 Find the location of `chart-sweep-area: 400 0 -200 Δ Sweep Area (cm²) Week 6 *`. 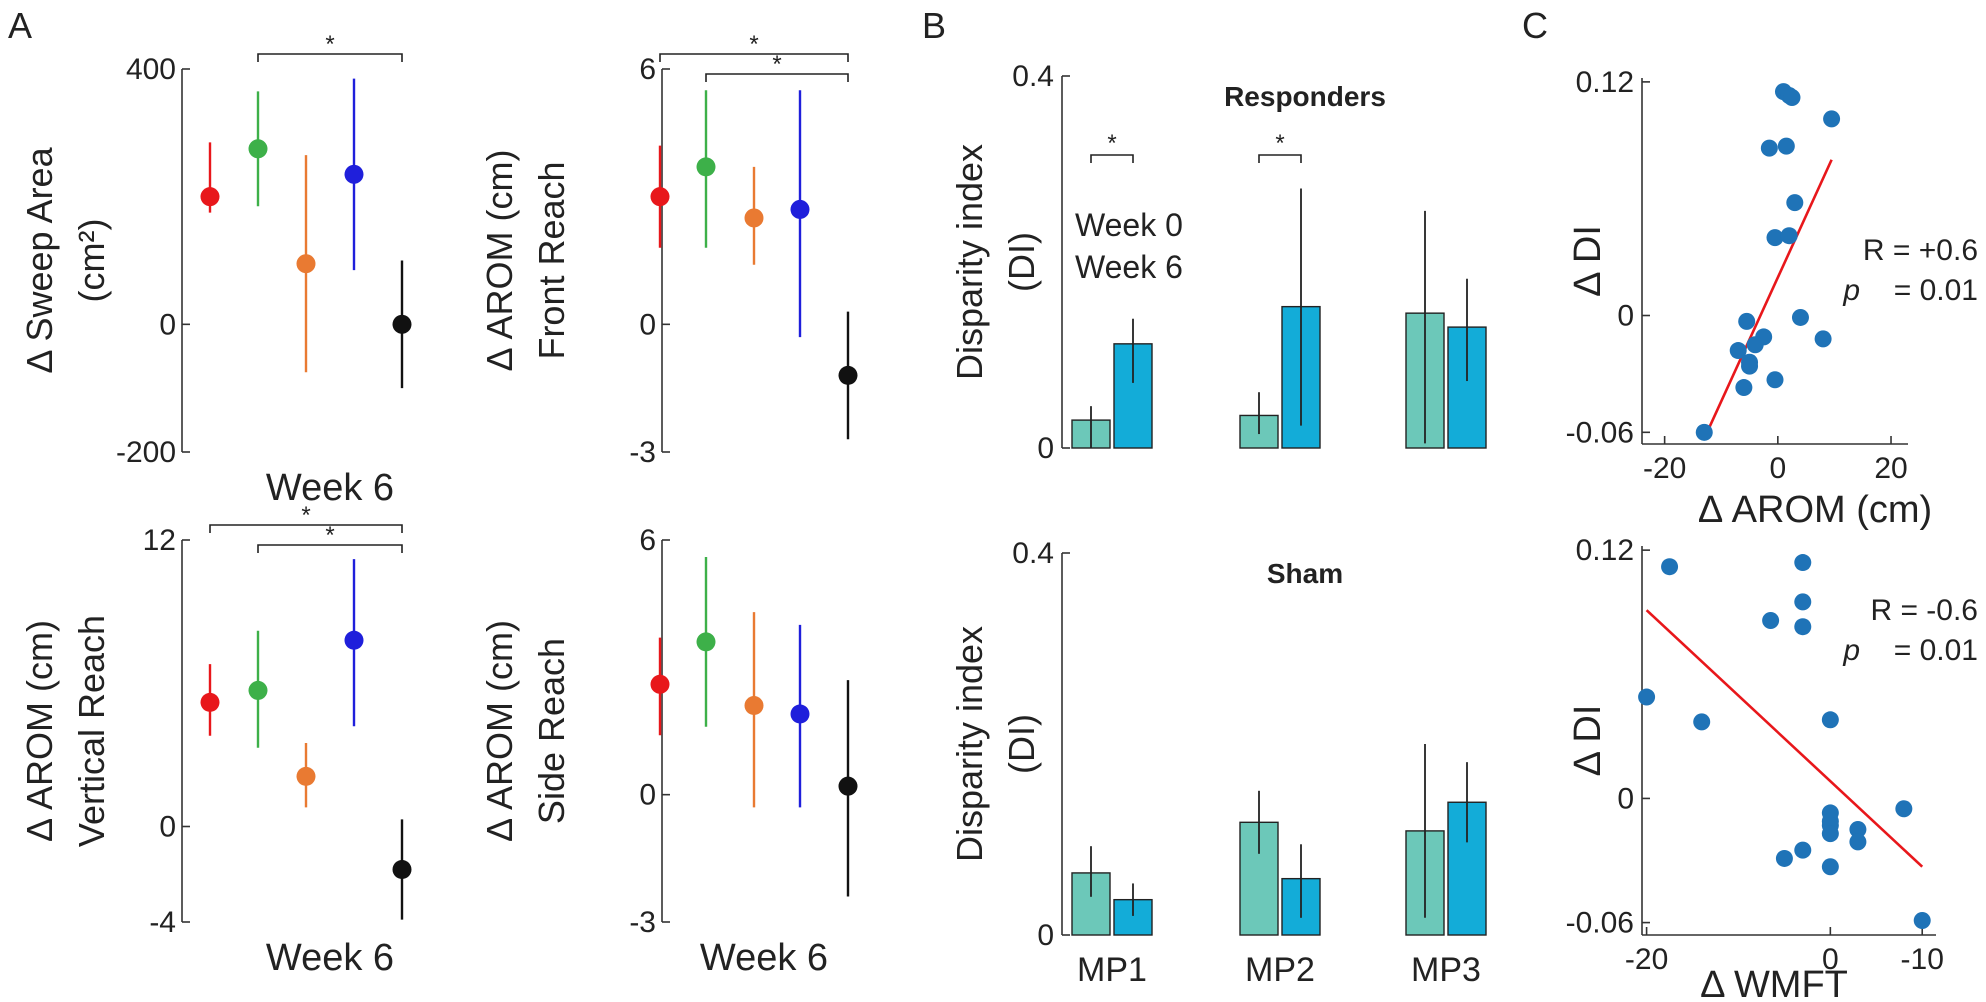

chart-sweep-area: 400 0 -200 Δ Sweep Area (cm²) Week 6 * is located at coordinates (215, 270).